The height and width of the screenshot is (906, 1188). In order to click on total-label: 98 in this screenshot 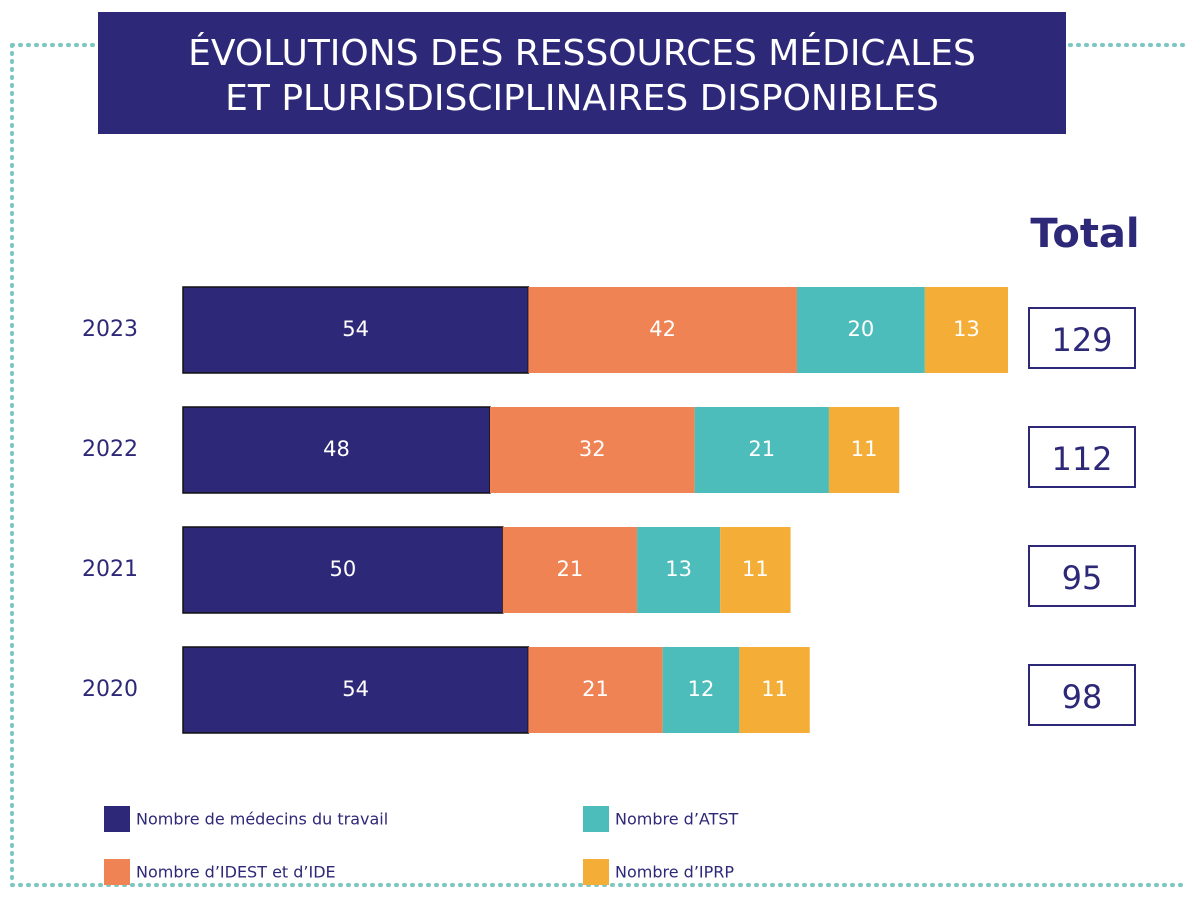, I will do `click(1082, 697)`.